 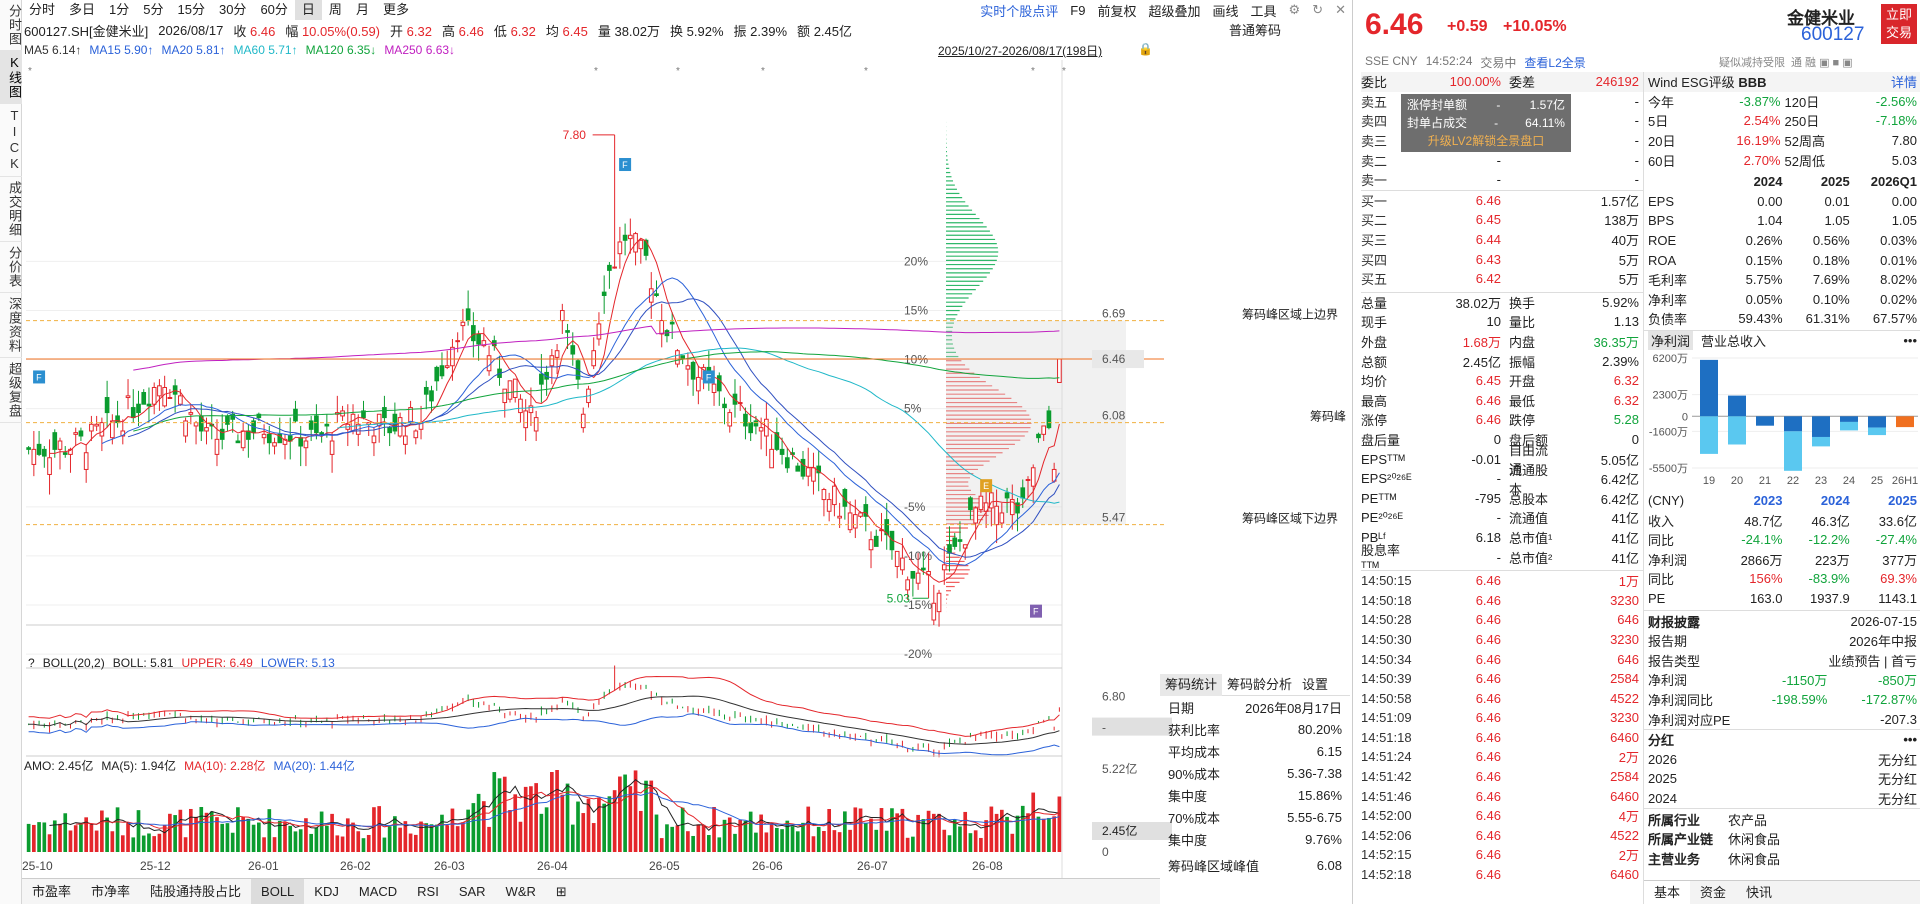 What do you see at coordinates (1674, 661) in the screenshot?
I see `report-key: 报告类型` at bounding box center [1674, 661].